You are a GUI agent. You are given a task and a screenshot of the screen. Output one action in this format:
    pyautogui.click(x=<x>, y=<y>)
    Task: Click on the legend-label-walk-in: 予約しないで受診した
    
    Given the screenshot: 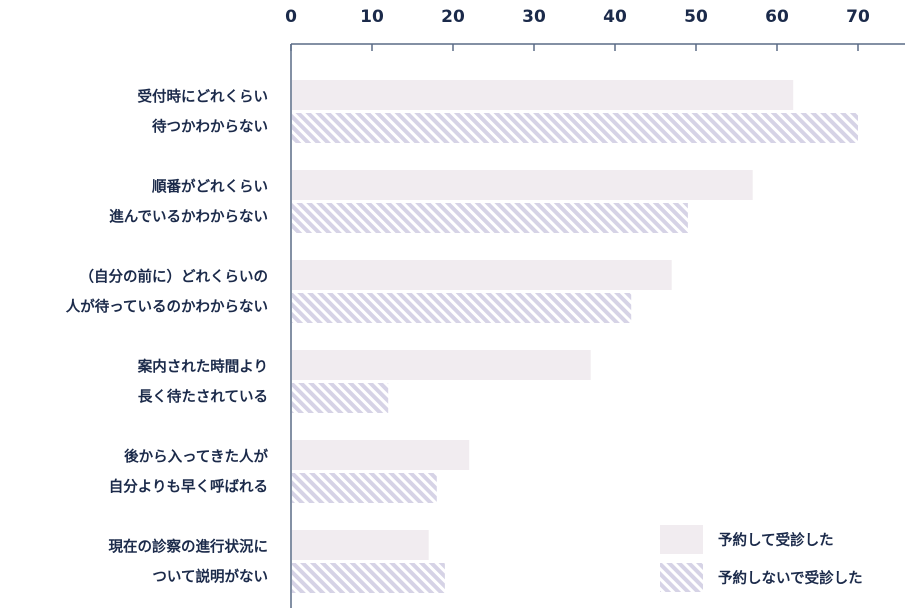 What is the action you would take?
    pyautogui.click(x=790, y=578)
    